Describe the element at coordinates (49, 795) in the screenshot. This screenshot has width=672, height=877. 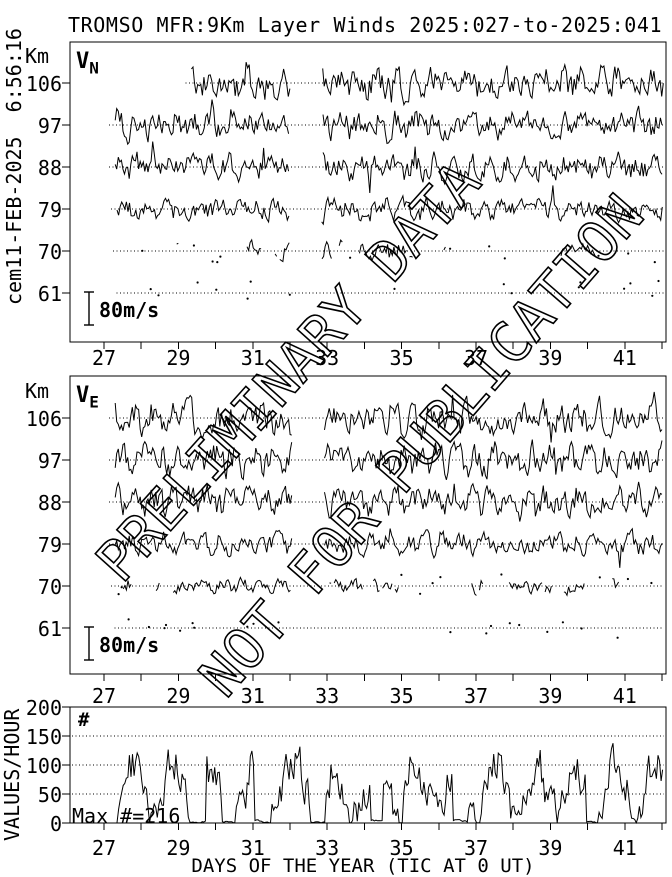
I see `counts-y-tick-label: 50` at that location.